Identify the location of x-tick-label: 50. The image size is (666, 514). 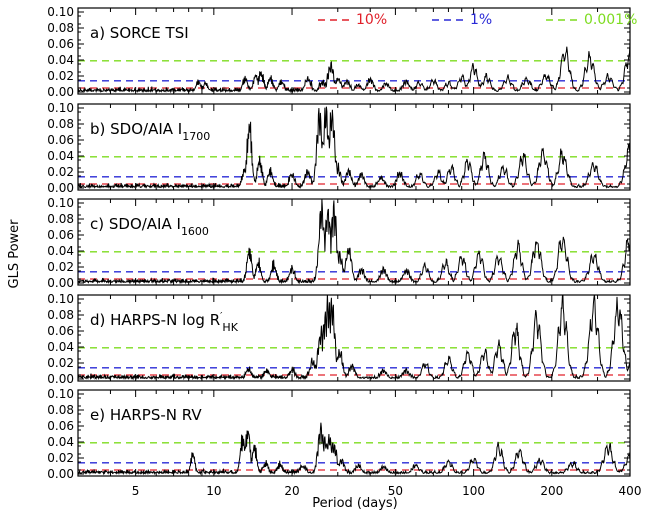
(395, 491).